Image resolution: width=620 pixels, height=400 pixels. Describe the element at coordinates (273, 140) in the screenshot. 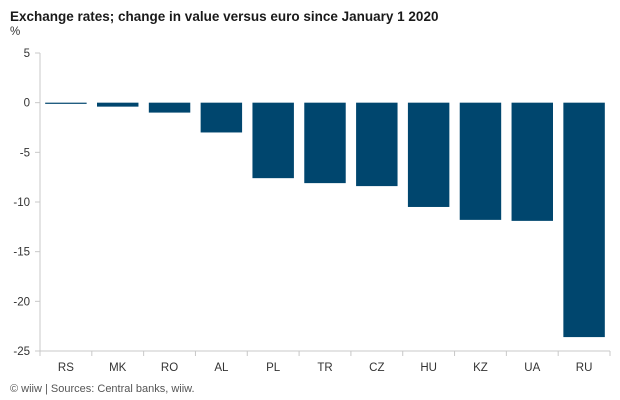

I see `bar-pl` at that location.